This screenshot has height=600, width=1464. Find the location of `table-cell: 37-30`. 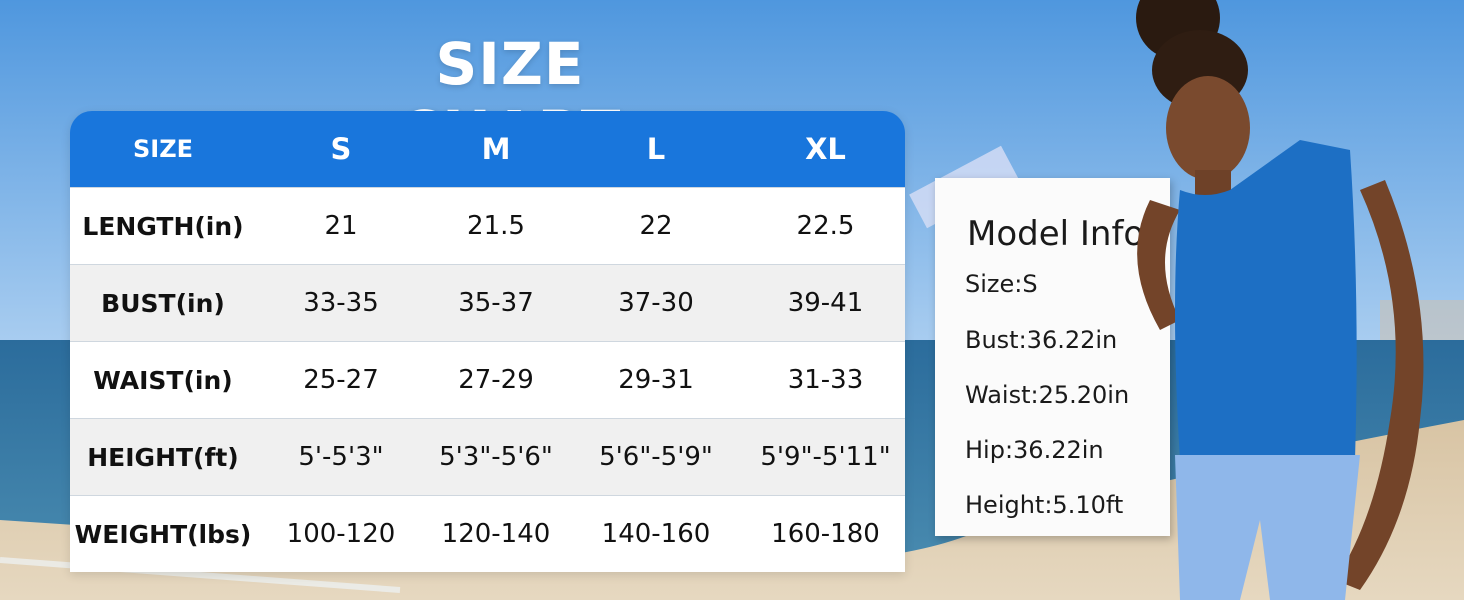

table-cell: 37-30 is located at coordinates (656, 303).